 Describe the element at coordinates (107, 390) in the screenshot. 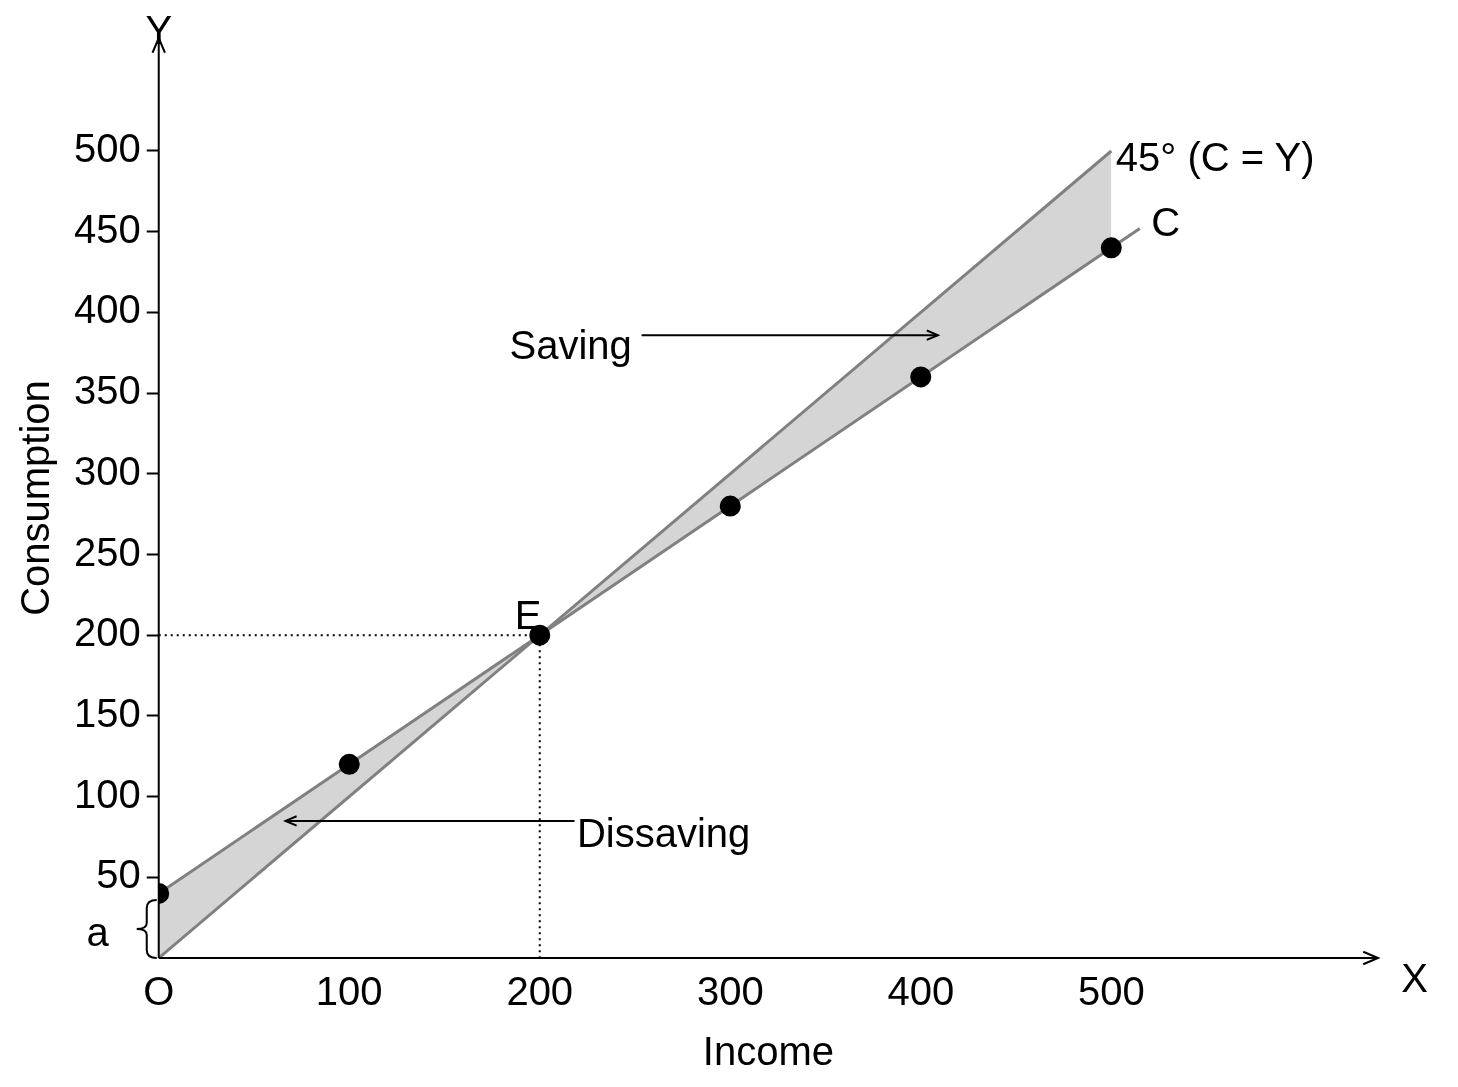

I see `y-tick-label: 350` at that location.